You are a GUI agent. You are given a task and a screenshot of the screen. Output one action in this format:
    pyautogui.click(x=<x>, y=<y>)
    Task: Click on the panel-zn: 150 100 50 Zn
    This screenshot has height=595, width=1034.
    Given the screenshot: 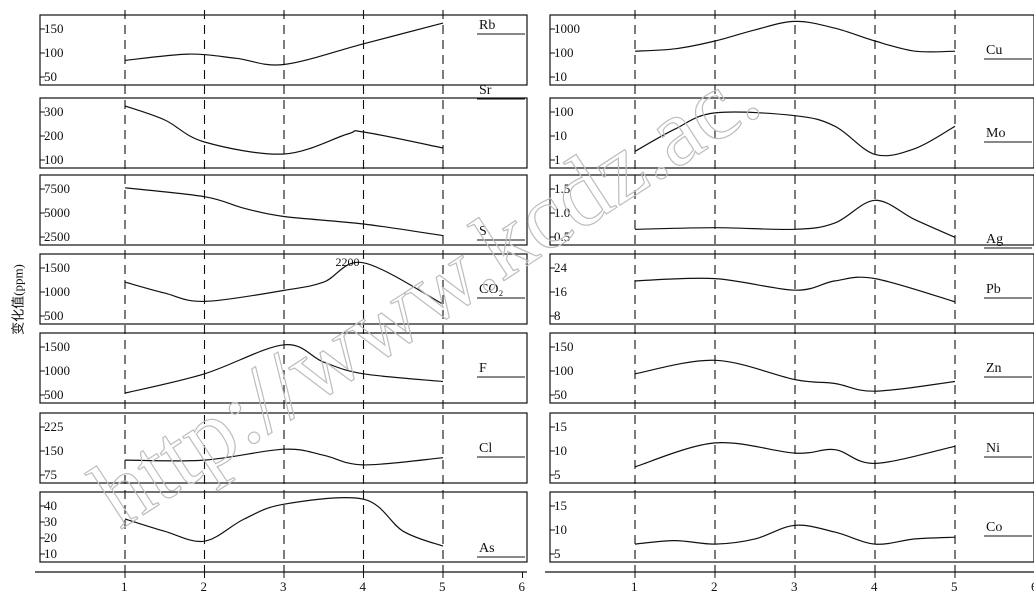 What is the action you would take?
    pyautogui.click(x=791, y=368)
    